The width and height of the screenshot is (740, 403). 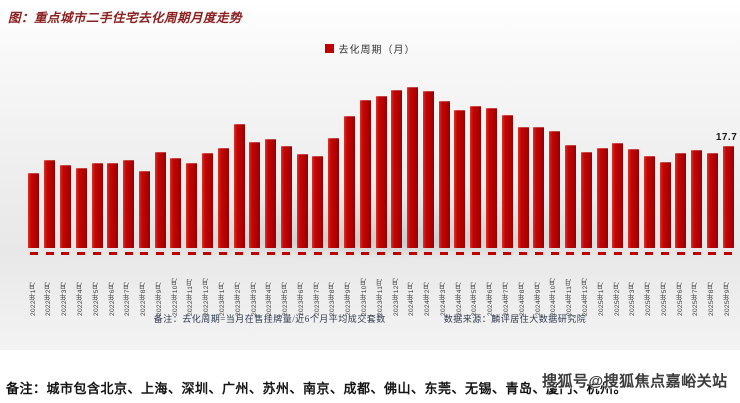 I want to click on bar-column: 2024年8月, so click(x=523, y=188).